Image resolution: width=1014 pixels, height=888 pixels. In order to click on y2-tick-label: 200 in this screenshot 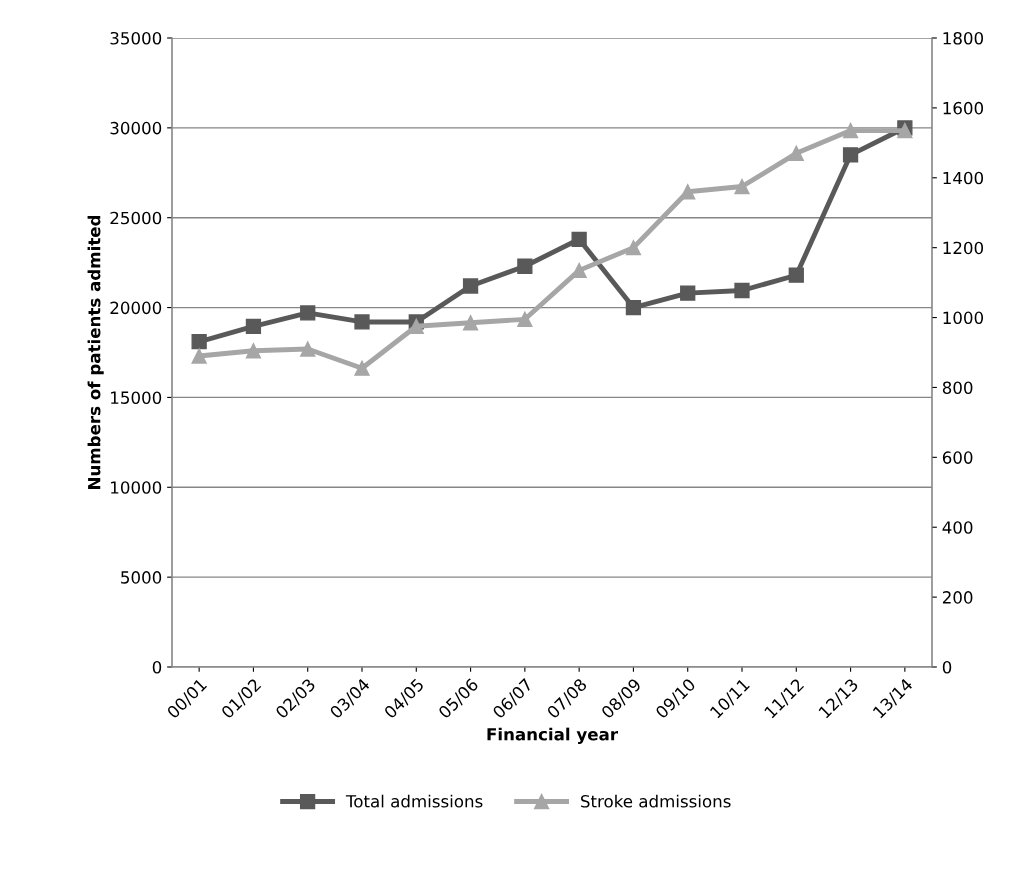, I will do `click(957, 597)`.